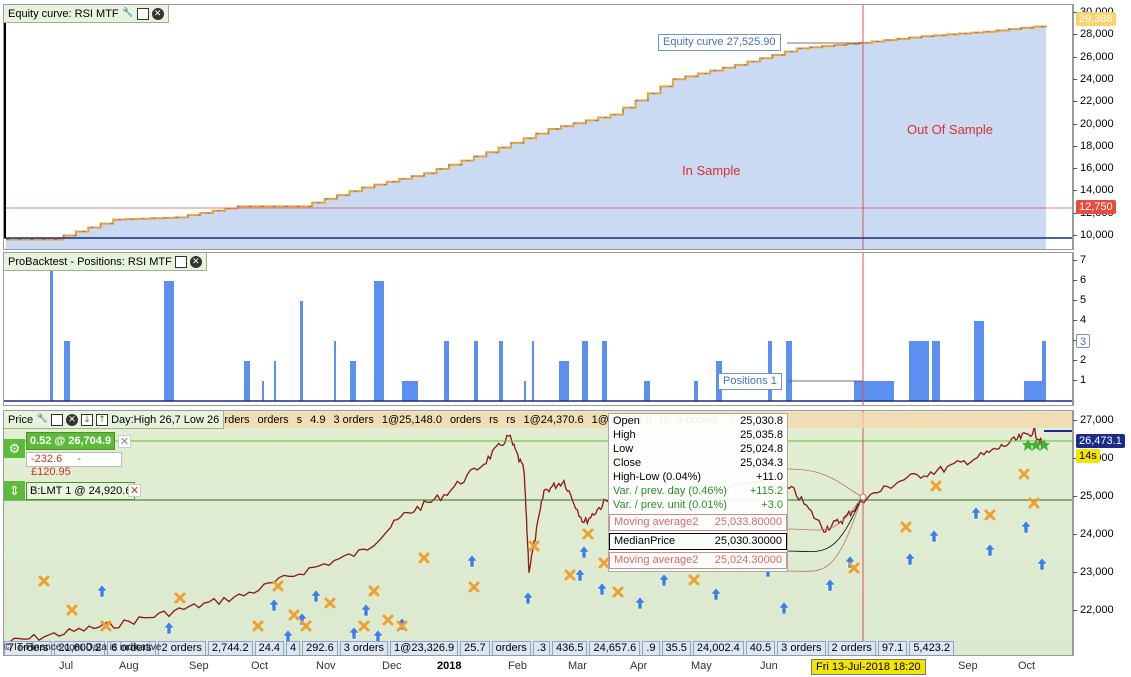  What do you see at coordinates (1093, 101) in the screenshot?
I see `equity-axis-tick: 22,000` at bounding box center [1093, 101].